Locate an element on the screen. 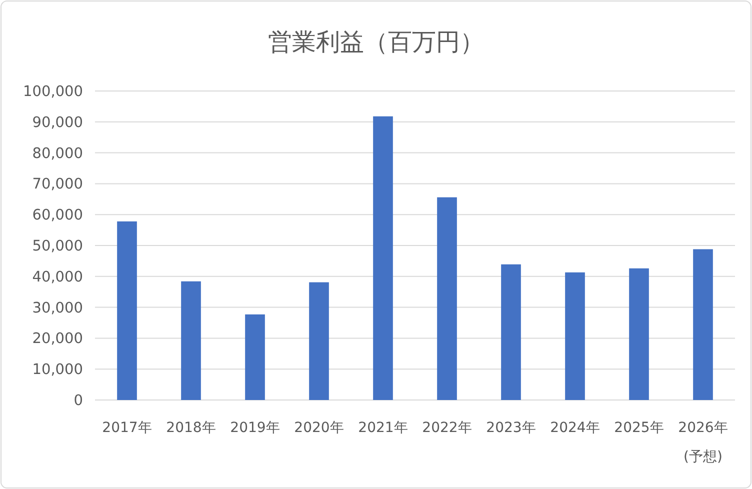  x-tick-label: 2023年 is located at coordinates (511, 428).